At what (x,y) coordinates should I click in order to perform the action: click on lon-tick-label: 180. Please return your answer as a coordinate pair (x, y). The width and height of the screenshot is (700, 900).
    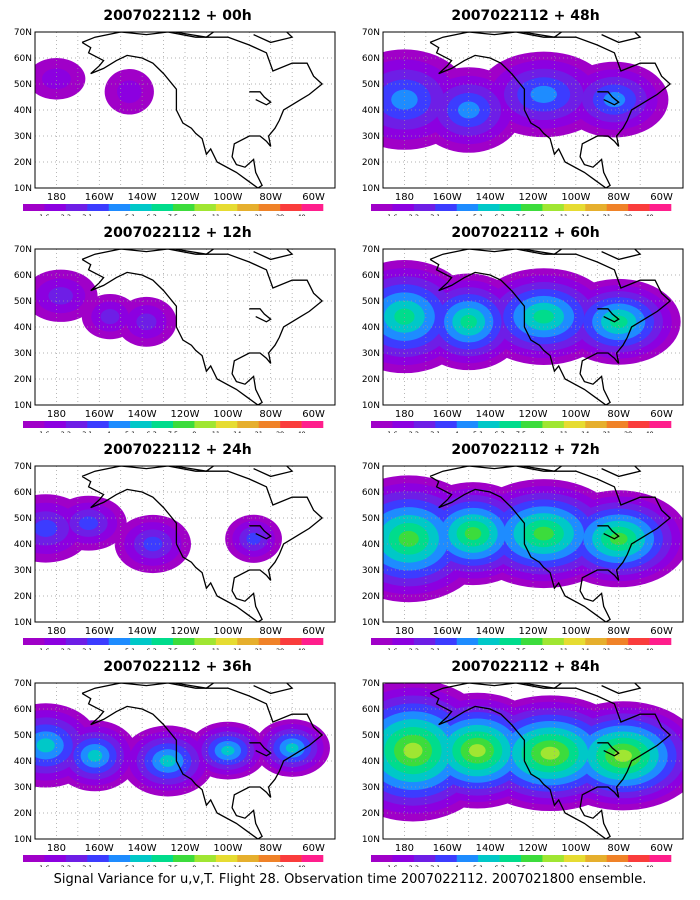
    Looking at the image, I should click on (404, 197).